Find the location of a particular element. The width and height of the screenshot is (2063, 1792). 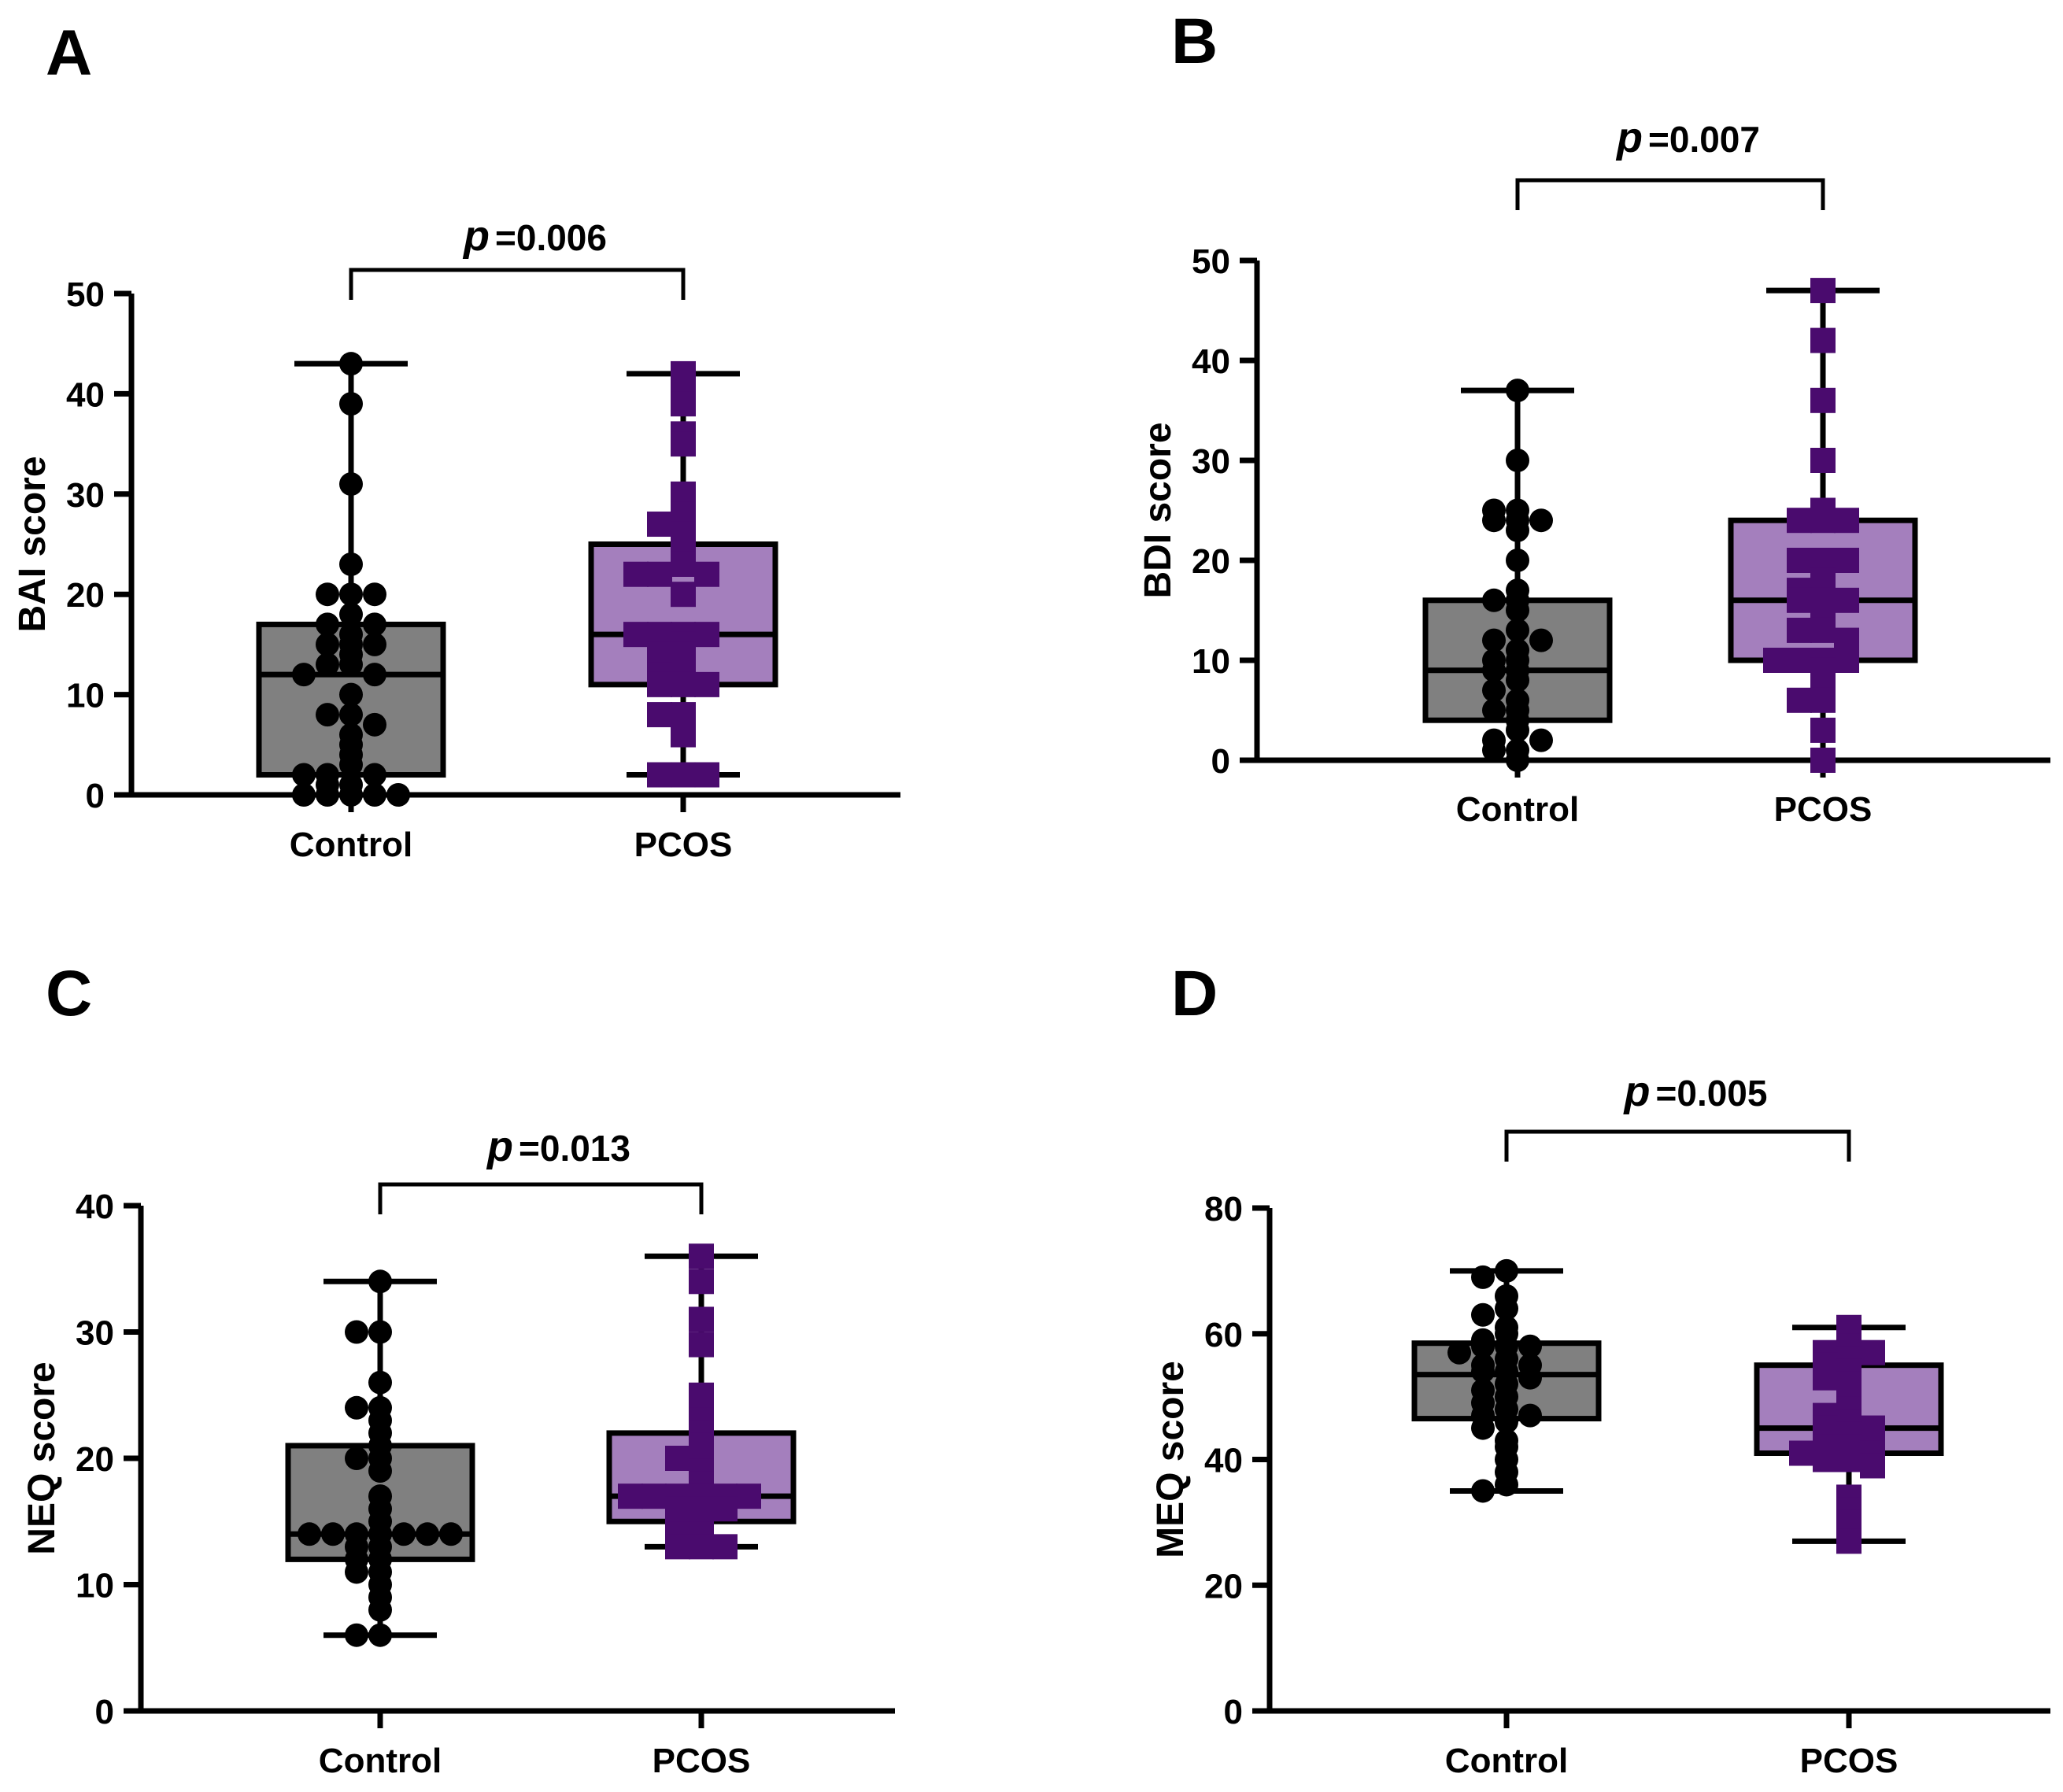

x-tick-label: PCOS is located at coordinates (702, 1761).